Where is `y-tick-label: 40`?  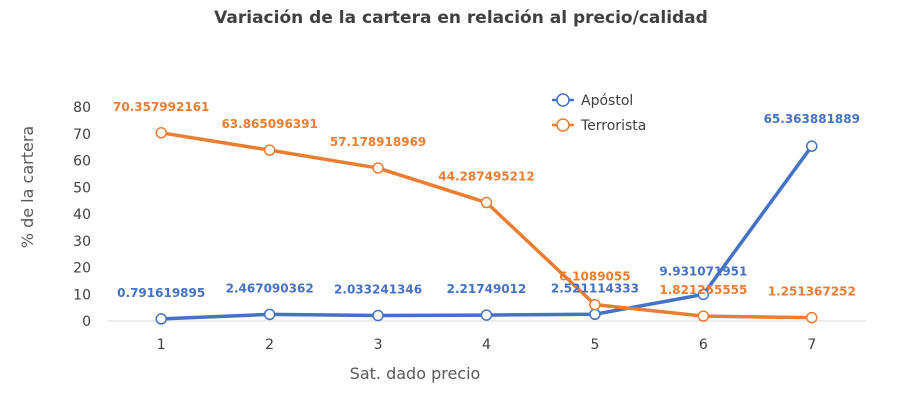 y-tick-label: 40 is located at coordinates (82, 215).